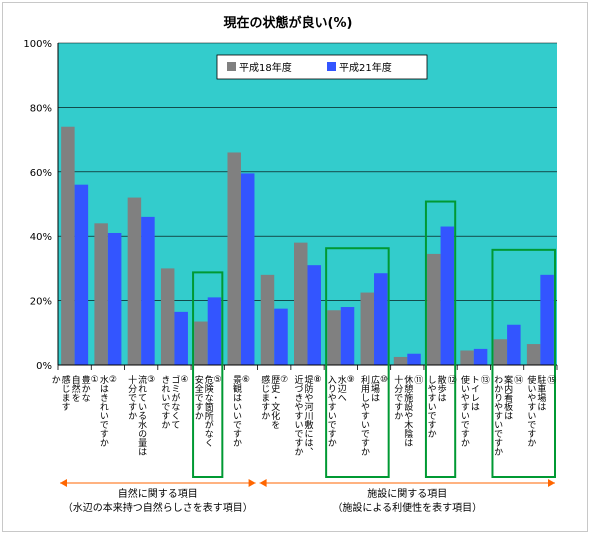 This screenshot has width=593, height=538. Describe the element at coordinates (264, 397) in the screenshot. I see `category-label: 感じますか` at that location.